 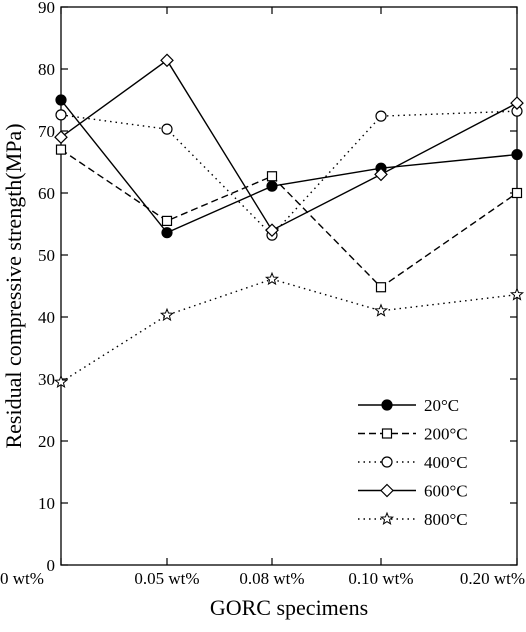 I want to click on x-tick-label: 0 wt%, so click(x=22, y=578).